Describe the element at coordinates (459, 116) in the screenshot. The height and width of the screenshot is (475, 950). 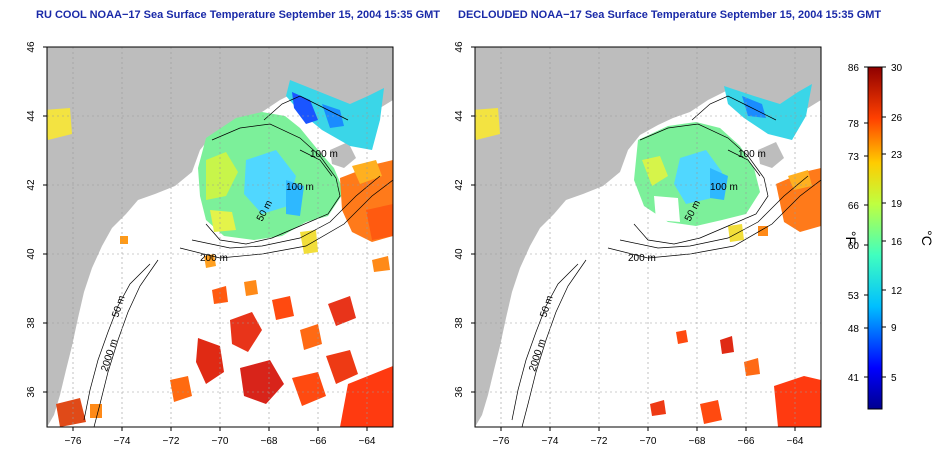
I see `right-y-tick-44: 44` at that location.